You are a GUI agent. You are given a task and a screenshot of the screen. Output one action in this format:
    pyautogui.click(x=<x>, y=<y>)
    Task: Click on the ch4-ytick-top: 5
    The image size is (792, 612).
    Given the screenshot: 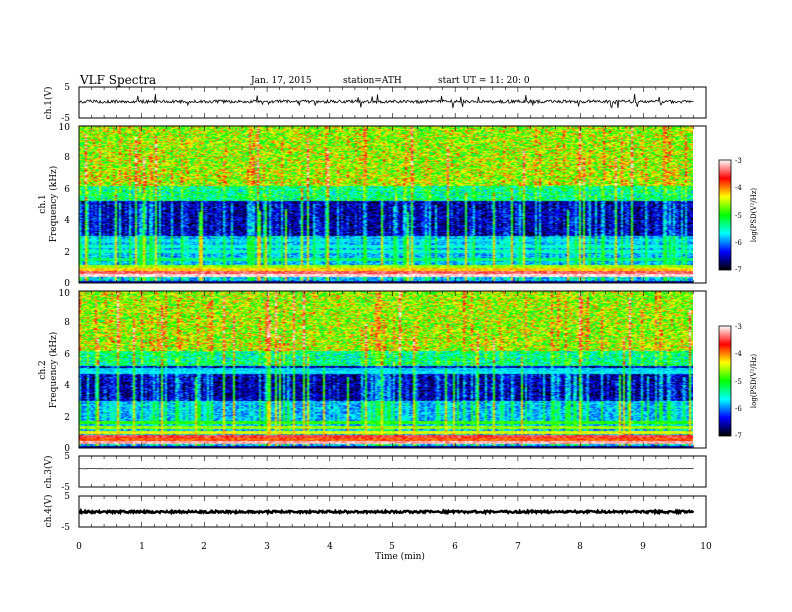 What is the action you would take?
    pyautogui.click(x=67, y=497)
    